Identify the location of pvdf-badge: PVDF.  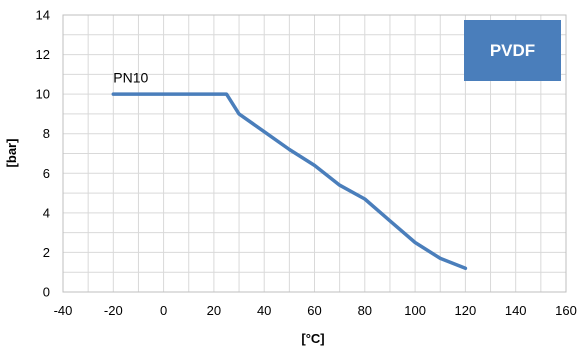
(512, 50).